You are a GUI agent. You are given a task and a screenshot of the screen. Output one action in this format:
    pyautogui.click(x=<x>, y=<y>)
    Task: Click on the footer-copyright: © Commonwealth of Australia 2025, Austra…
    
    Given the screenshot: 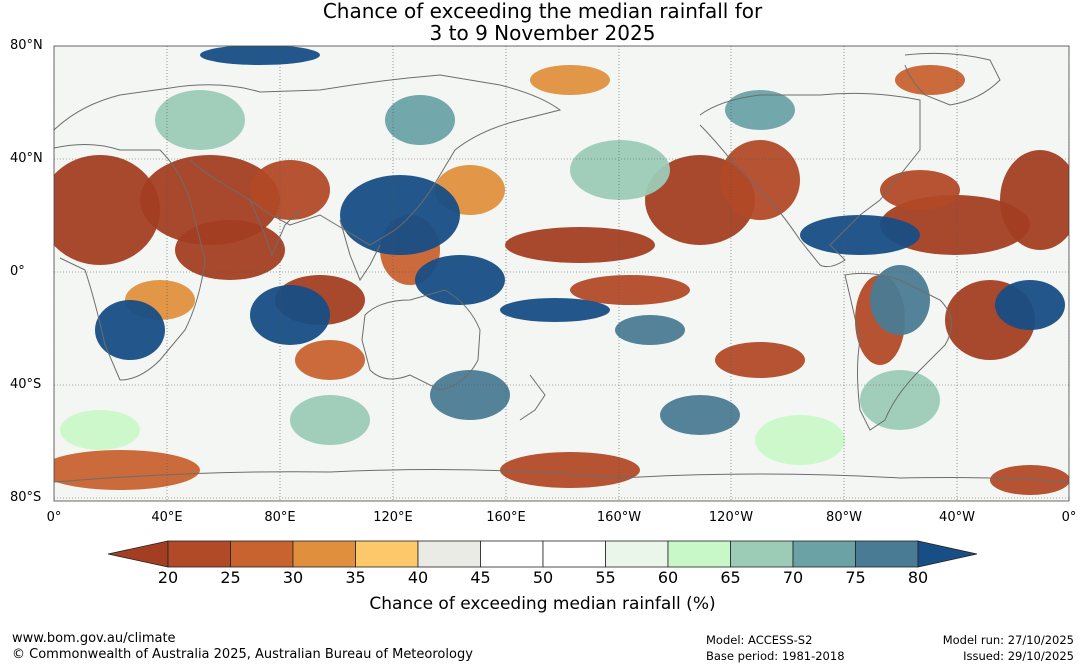 What is the action you would take?
    pyautogui.click(x=242, y=654)
    